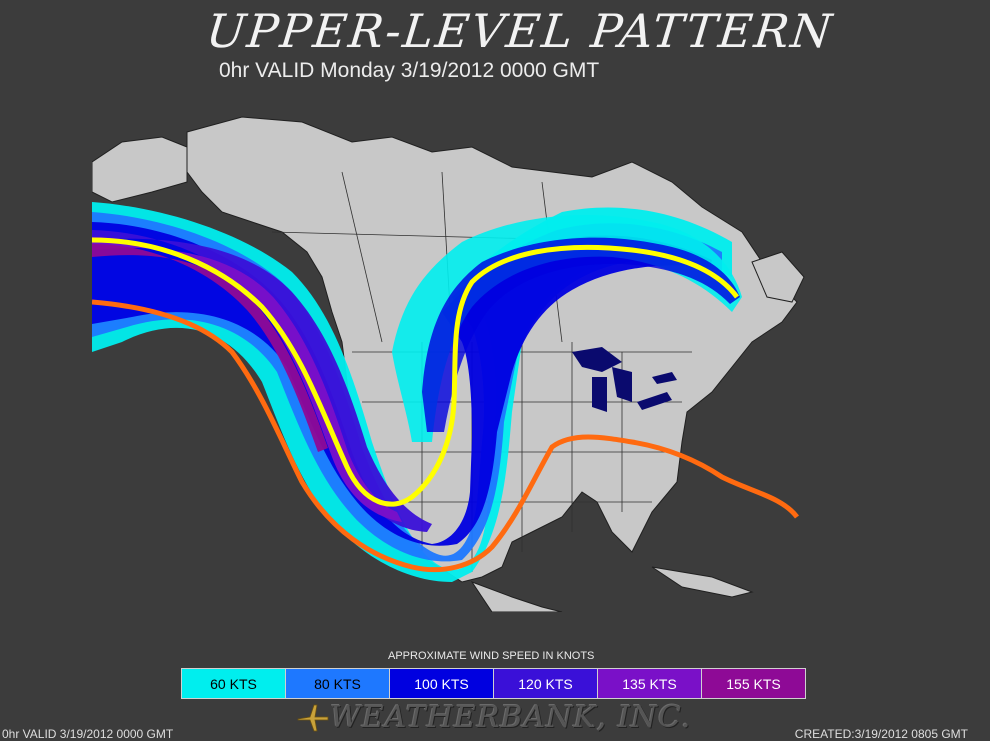  Describe the element at coordinates (520, 31) in the screenshot. I see `page-title: UPPER-LEVEL PATTERN` at that location.